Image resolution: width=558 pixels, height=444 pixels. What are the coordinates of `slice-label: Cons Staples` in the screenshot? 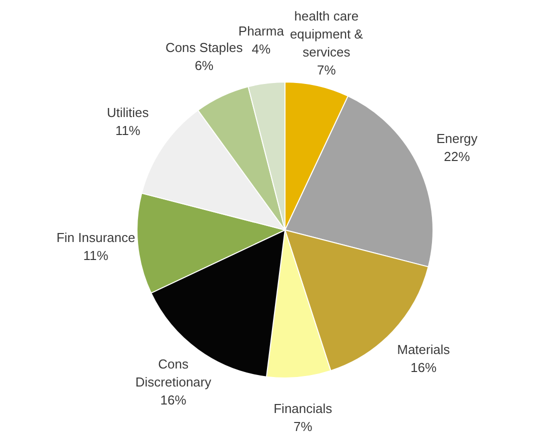 It's located at (204, 48).